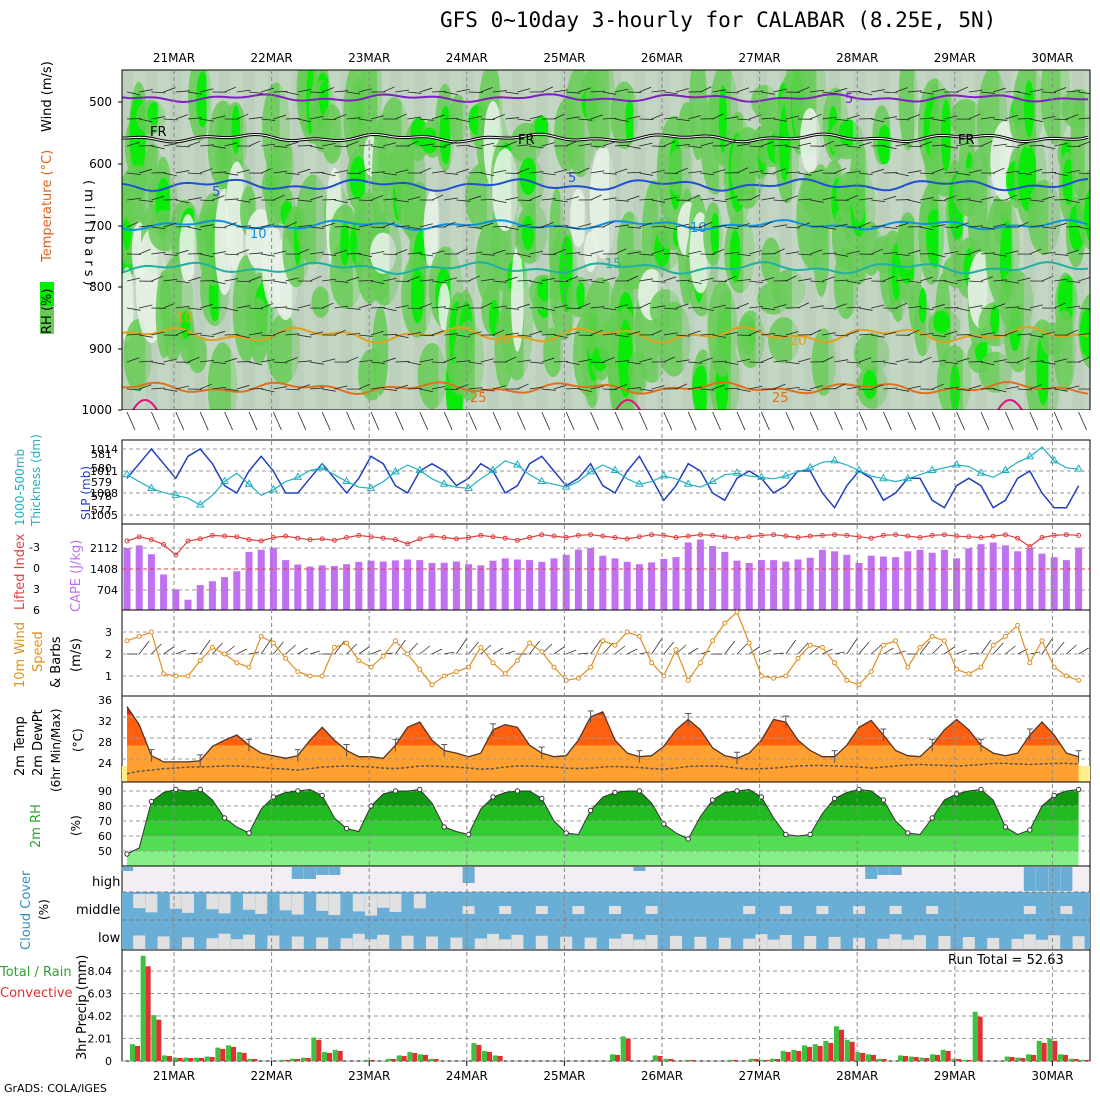 This screenshot has width=1100, height=1100. I want to click on wind10-axis-label-c: & Barbs, so click(56, 662).